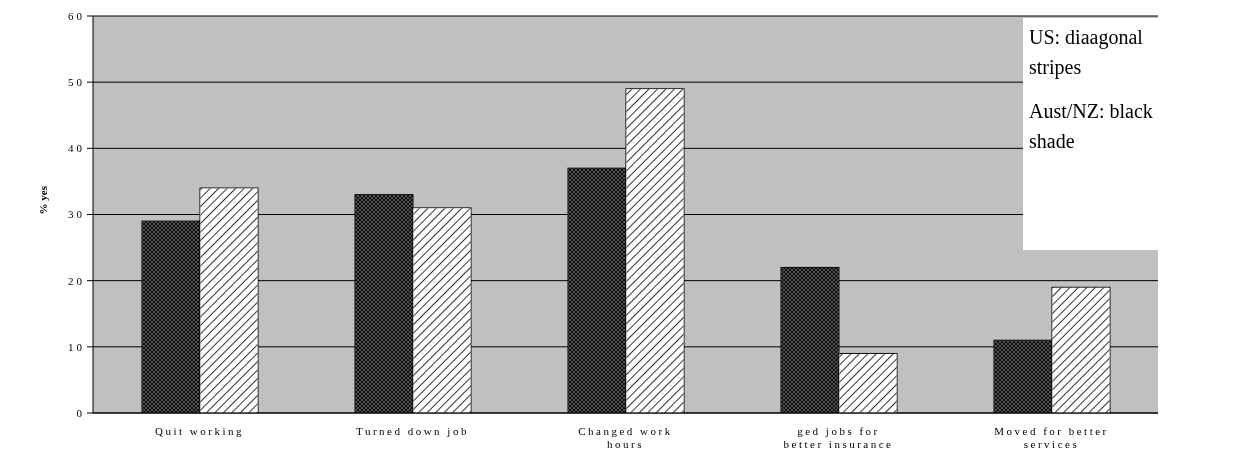 The width and height of the screenshot is (1242, 473). I want to click on y-tick-label: 20, so click(76, 280).